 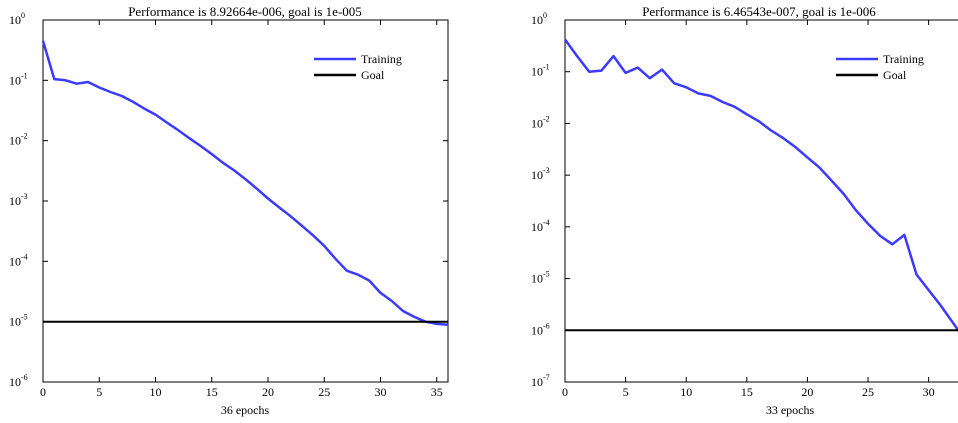 I want to click on right-y-tick-label: 10⁻⁴, so click(x=540, y=226).